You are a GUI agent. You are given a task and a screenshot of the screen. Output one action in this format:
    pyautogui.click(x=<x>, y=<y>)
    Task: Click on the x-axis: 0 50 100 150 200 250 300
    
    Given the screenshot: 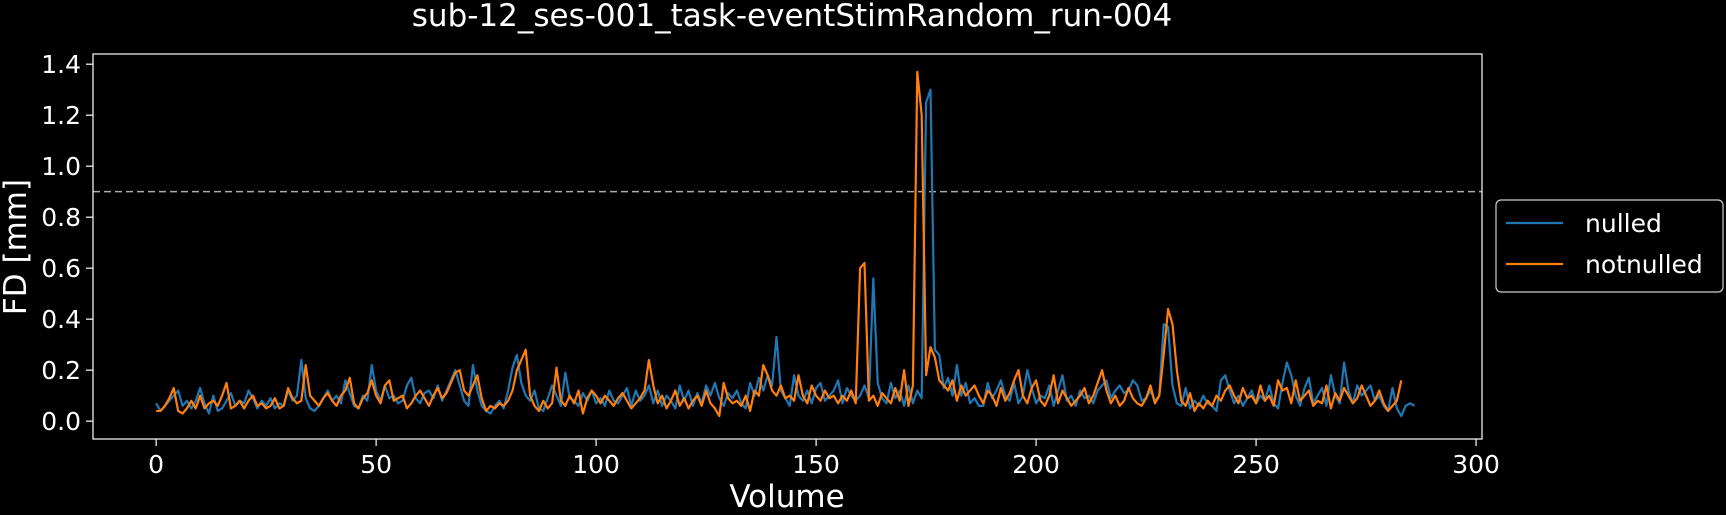 What is the action you would take?
    pyautogui.click(x=824, y=459)
    